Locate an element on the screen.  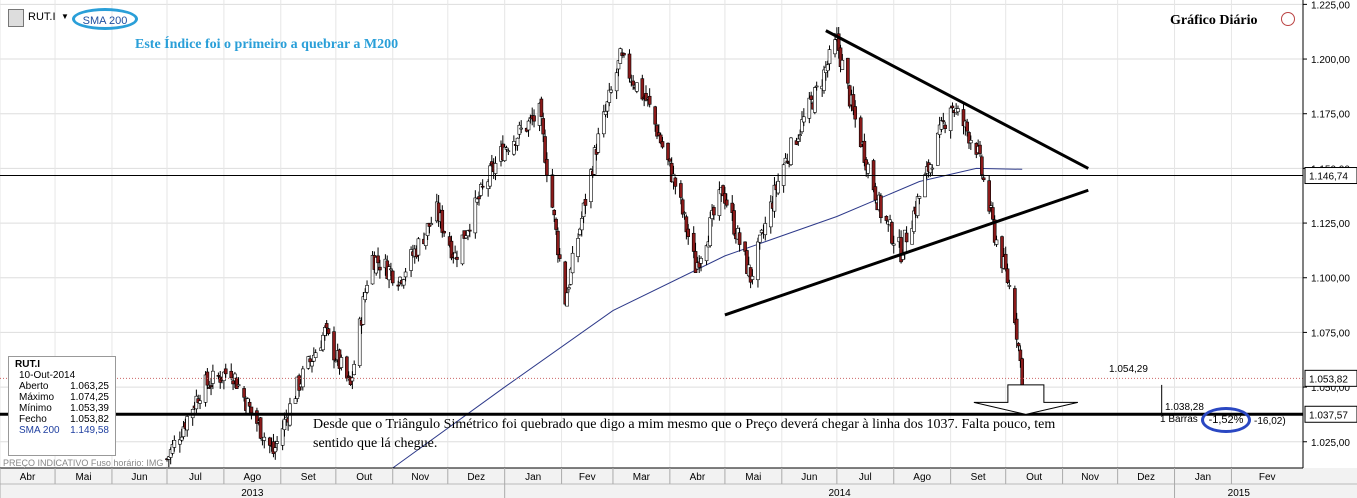
x-tick-label: Set is located at coordinates (308, 477).